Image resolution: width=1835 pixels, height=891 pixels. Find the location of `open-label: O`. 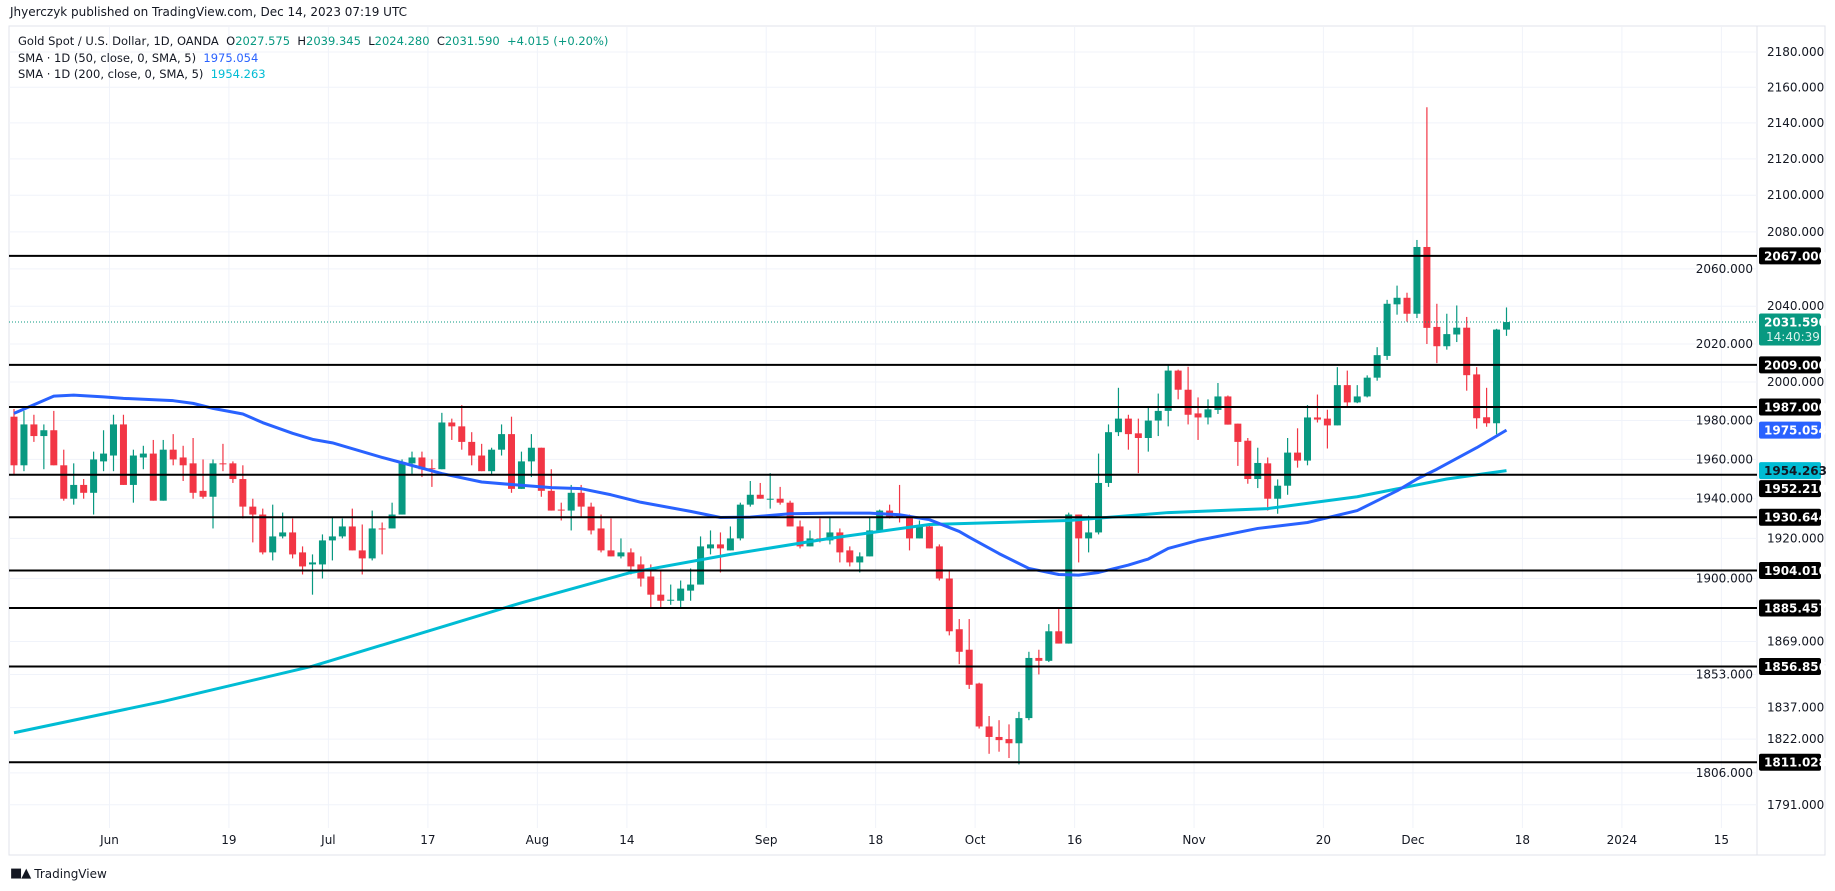

open-label: O is located at coordinates (231, 41).